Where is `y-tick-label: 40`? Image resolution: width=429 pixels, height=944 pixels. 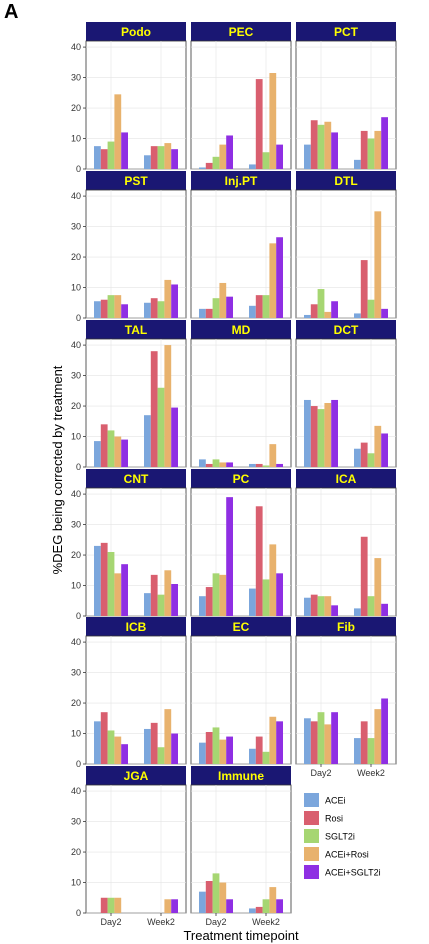
y-tick-label: 40 is located at coordinates (76, 494).